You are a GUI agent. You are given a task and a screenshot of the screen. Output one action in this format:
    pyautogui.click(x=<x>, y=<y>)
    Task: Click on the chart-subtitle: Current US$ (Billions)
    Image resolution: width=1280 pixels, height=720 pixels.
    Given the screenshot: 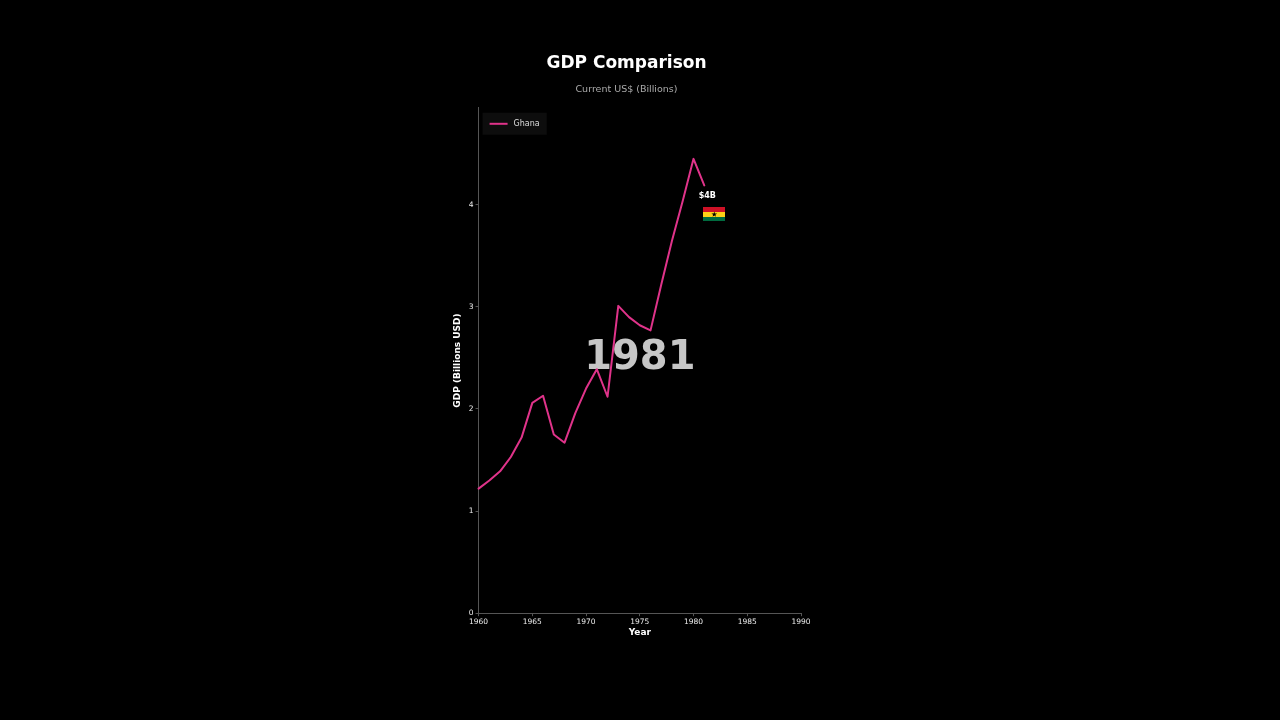 What is the action you would take?
    pyautogui.click(x=626, y=88)
    